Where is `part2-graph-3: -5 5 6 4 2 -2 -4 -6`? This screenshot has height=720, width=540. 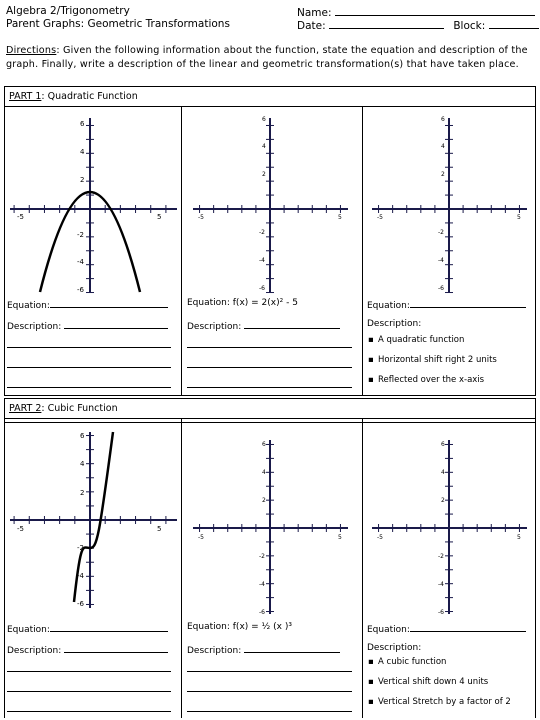
part2-graph-3: -5 5 6 4 2 -2 -4 -6 is located at coordinates (449, 528).